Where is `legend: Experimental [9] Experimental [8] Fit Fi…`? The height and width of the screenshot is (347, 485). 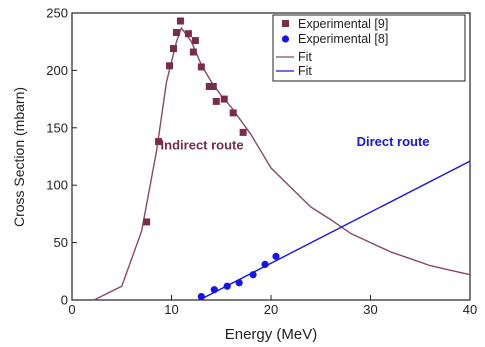
legend: Experimental [9] Experimental [8] Fit Fi… is located at coordinates (369, 48).